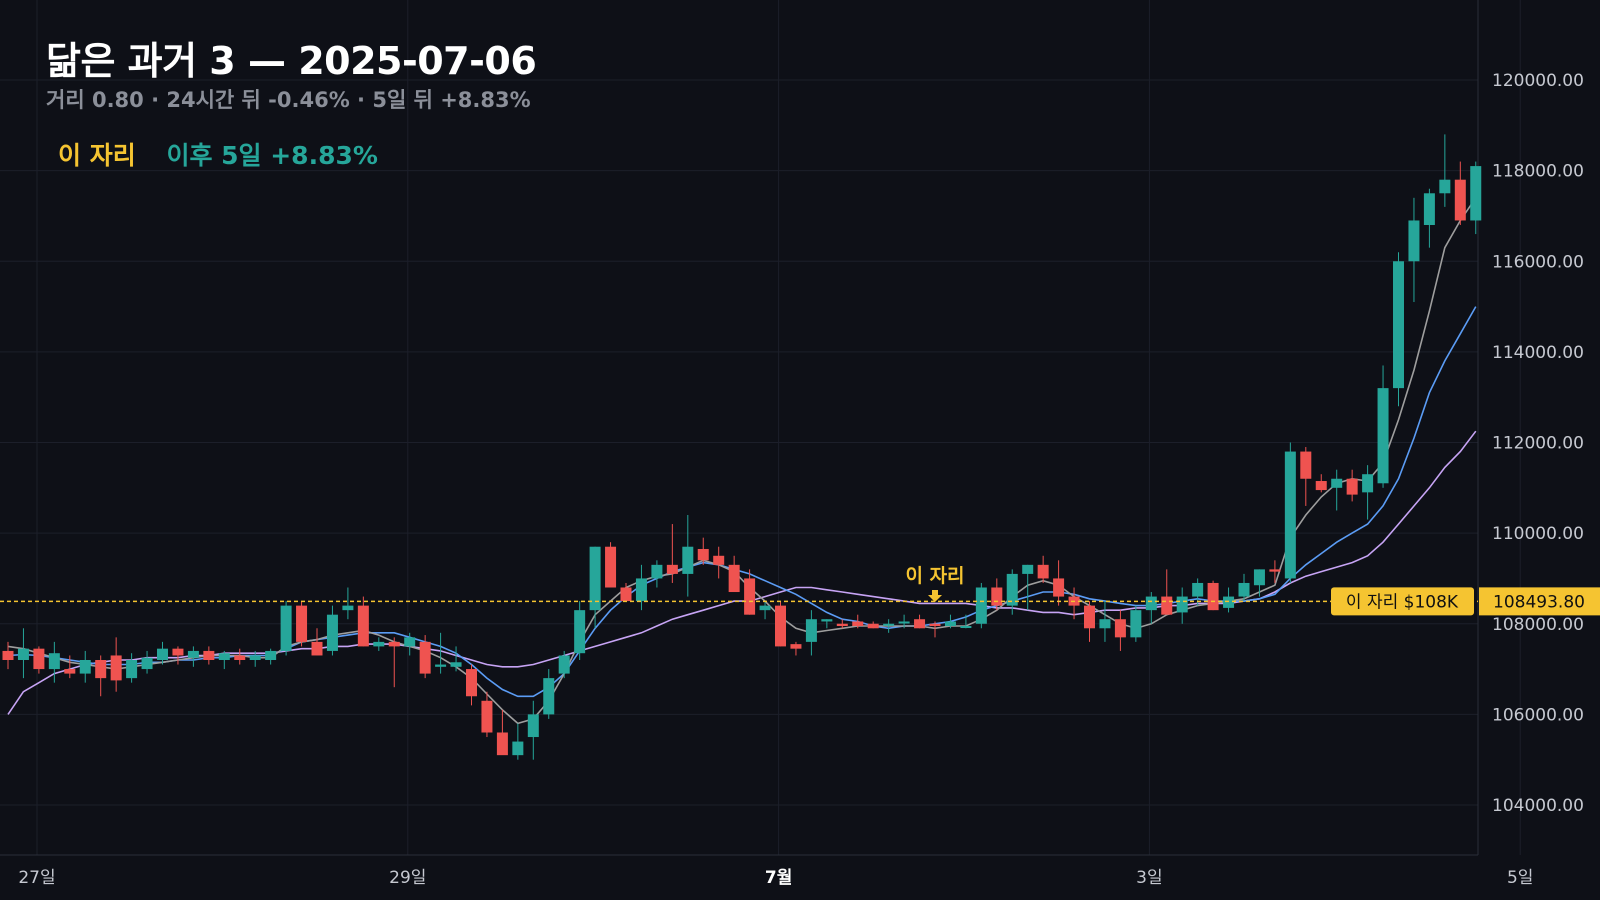 The height and width of the screenshot is (900, 1600). Describe the element at coordinates (778, 878) in the screenshot. I see `x-tick-label: 7월` at that location.